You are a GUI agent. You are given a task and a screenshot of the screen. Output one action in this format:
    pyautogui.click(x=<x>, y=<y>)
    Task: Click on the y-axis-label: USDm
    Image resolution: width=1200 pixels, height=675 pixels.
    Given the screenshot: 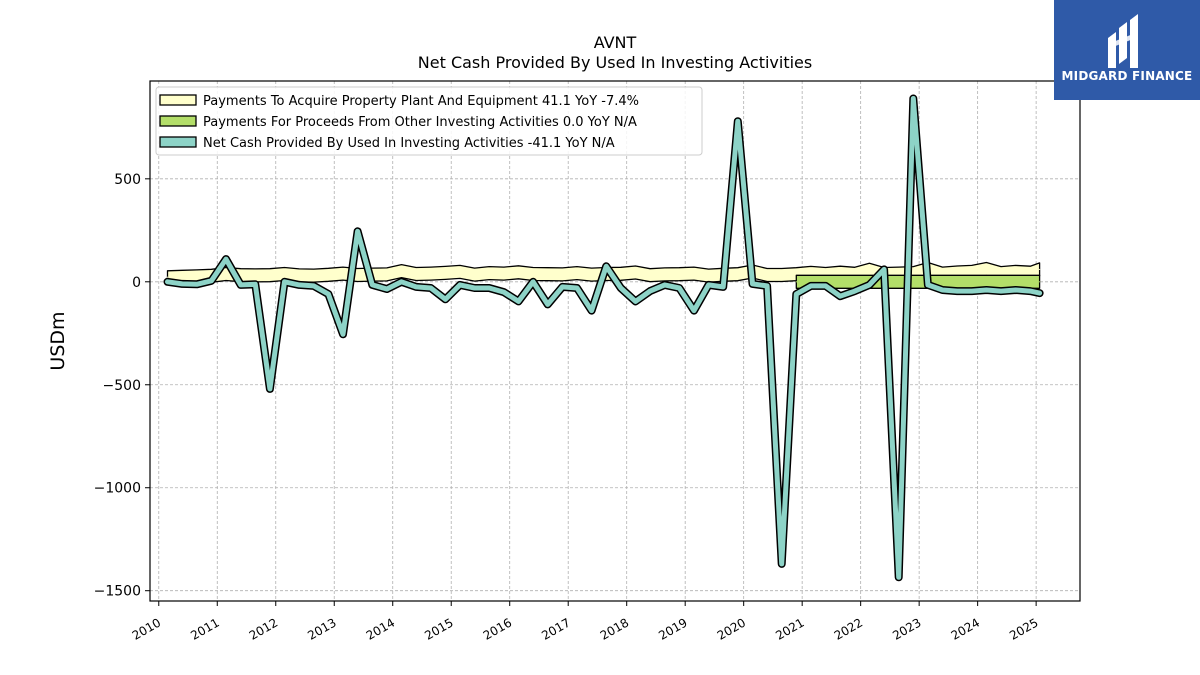 What is the action you would take?
    pyautogui.click(x=58, y=340)
    